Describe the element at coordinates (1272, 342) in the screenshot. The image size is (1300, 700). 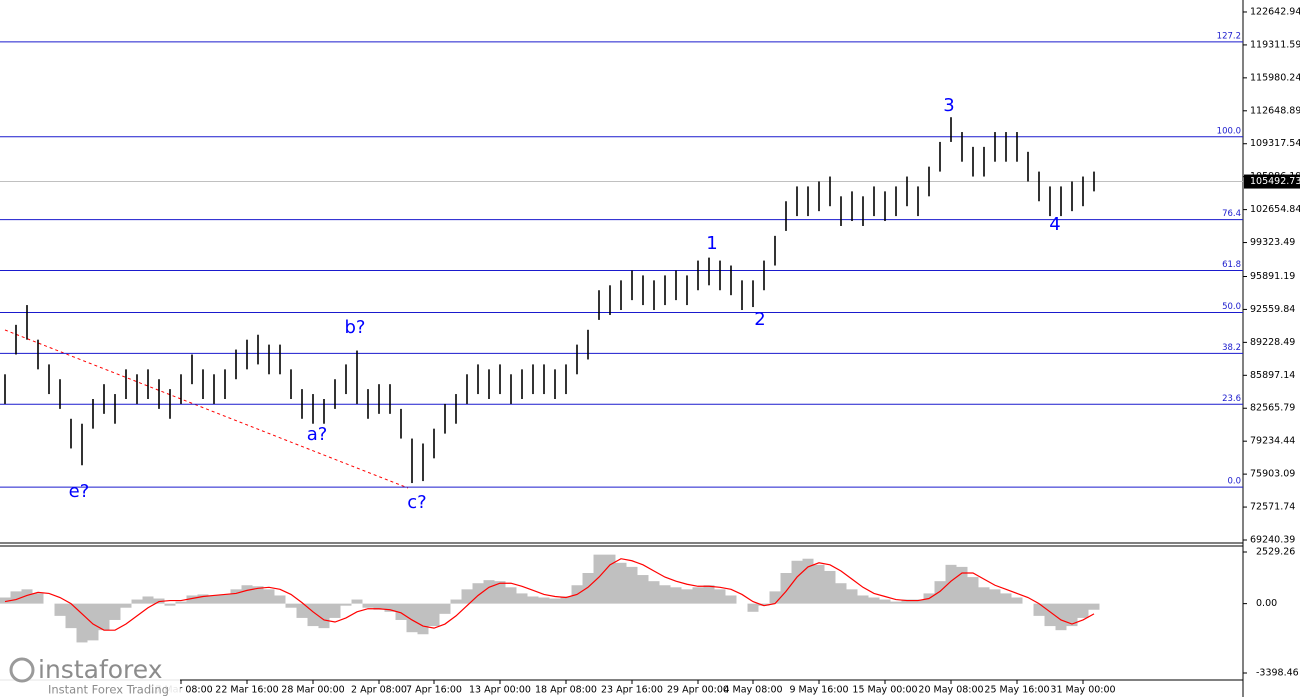
I see `y-tick-label: 89228.49` at that location.